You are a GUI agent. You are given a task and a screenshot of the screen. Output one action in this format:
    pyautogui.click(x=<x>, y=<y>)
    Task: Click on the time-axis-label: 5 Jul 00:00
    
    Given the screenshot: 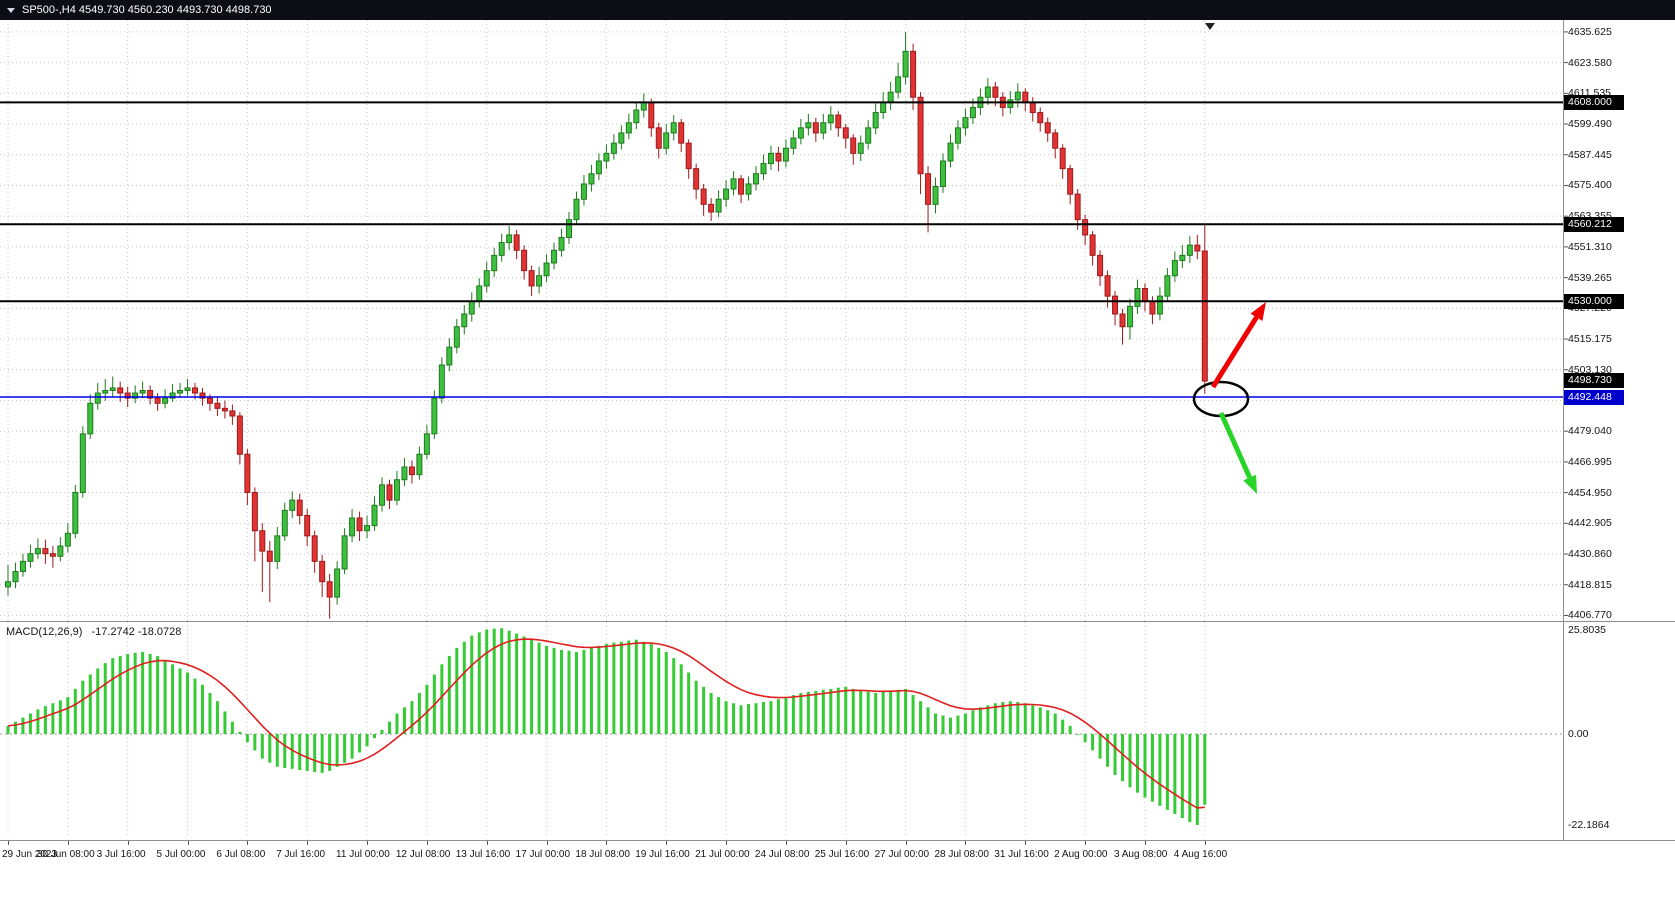 What is the action you would take?
    pyautogui.click(x=181, y=854)
    